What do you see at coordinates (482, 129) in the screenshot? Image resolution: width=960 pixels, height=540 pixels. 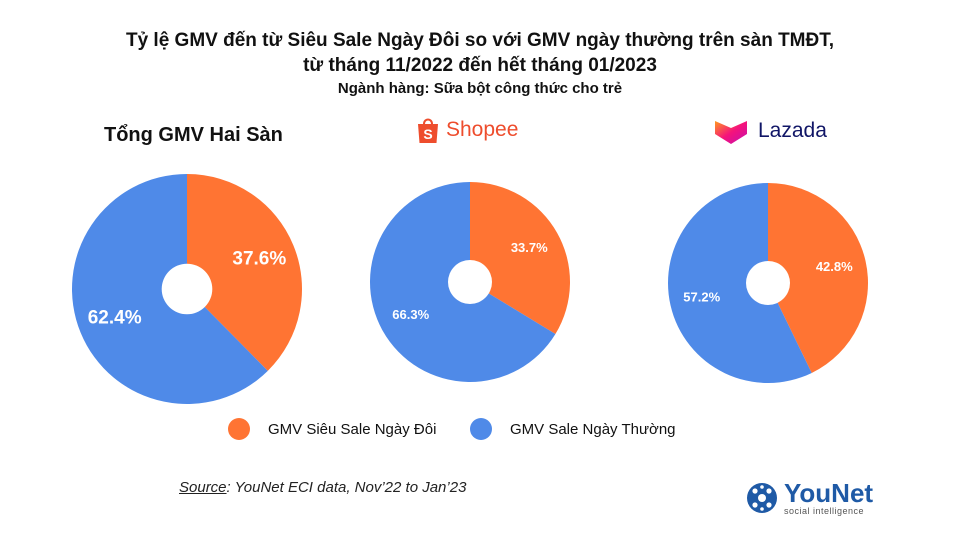 I see `shopee-label: Shopee` at bounding box center [482, 129].